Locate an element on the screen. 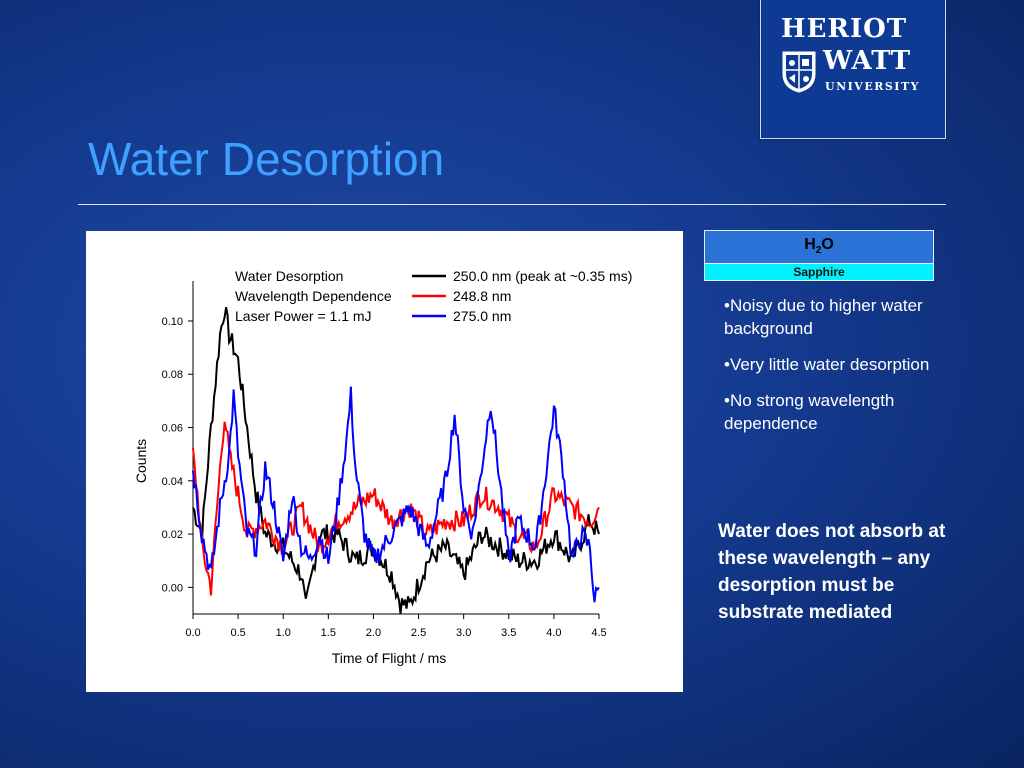 The image size is (1024, 768). x-axis-label: Time of Flight / ms is located at coordinates (389, 658).